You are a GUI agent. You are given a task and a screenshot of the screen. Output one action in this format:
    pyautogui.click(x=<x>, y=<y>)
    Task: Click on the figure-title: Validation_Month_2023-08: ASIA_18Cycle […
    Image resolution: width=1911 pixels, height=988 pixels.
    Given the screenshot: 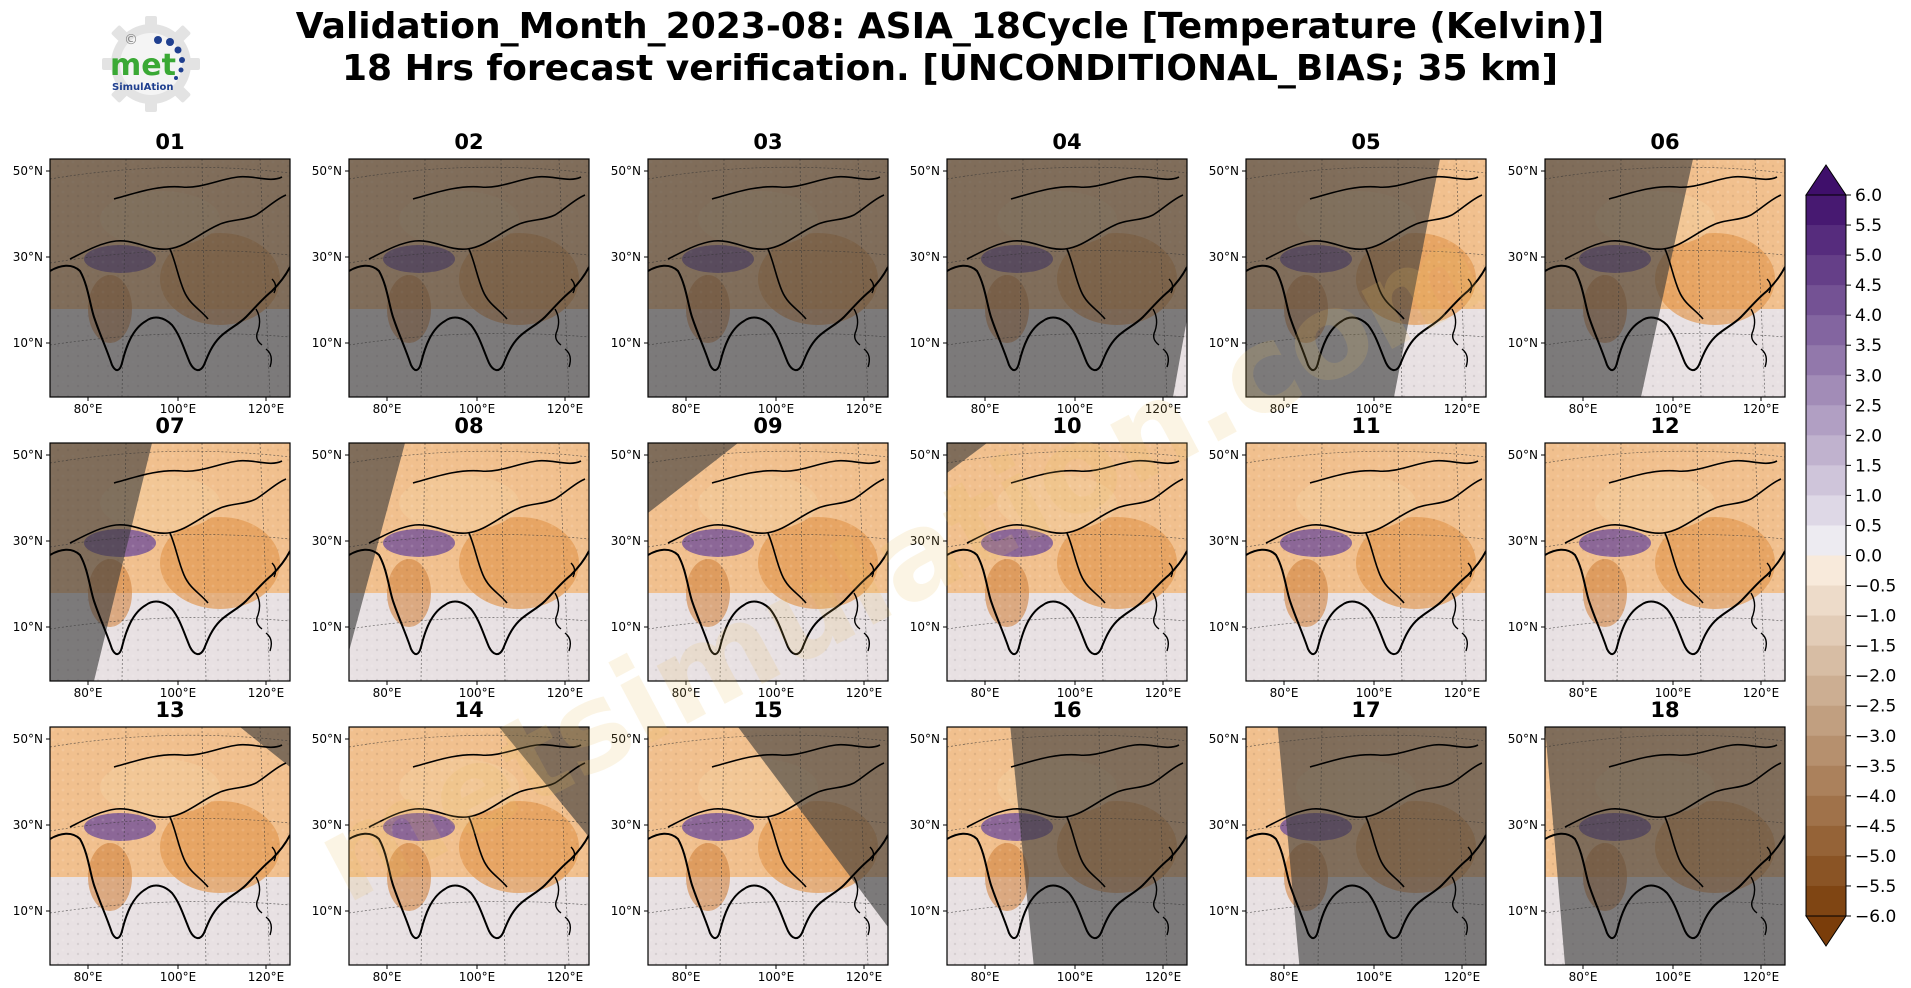 What is the action you would take?
    pyautogui.click(x=950, y=48)
    